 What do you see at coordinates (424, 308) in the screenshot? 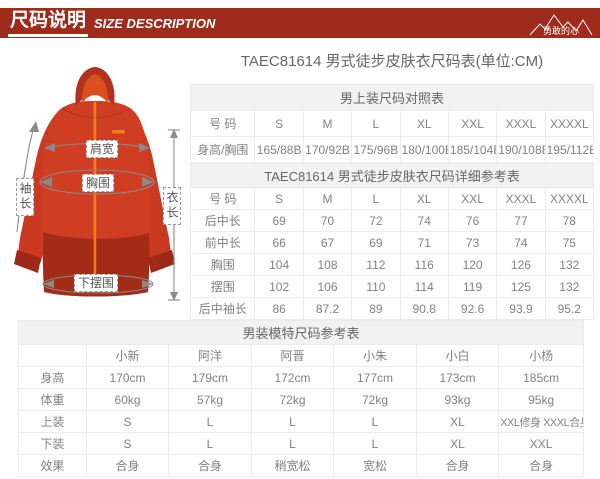
I see `table-cell: 90.8` at bounding box center [424, 308].